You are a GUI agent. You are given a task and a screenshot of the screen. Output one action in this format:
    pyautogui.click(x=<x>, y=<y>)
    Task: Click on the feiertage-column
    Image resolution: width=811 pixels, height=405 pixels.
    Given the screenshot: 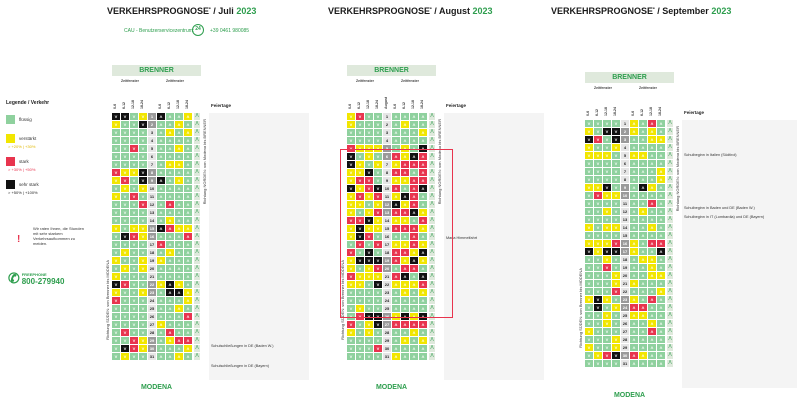 What is the action you would take?
    pyautogui.click(x=739, y=254)
    